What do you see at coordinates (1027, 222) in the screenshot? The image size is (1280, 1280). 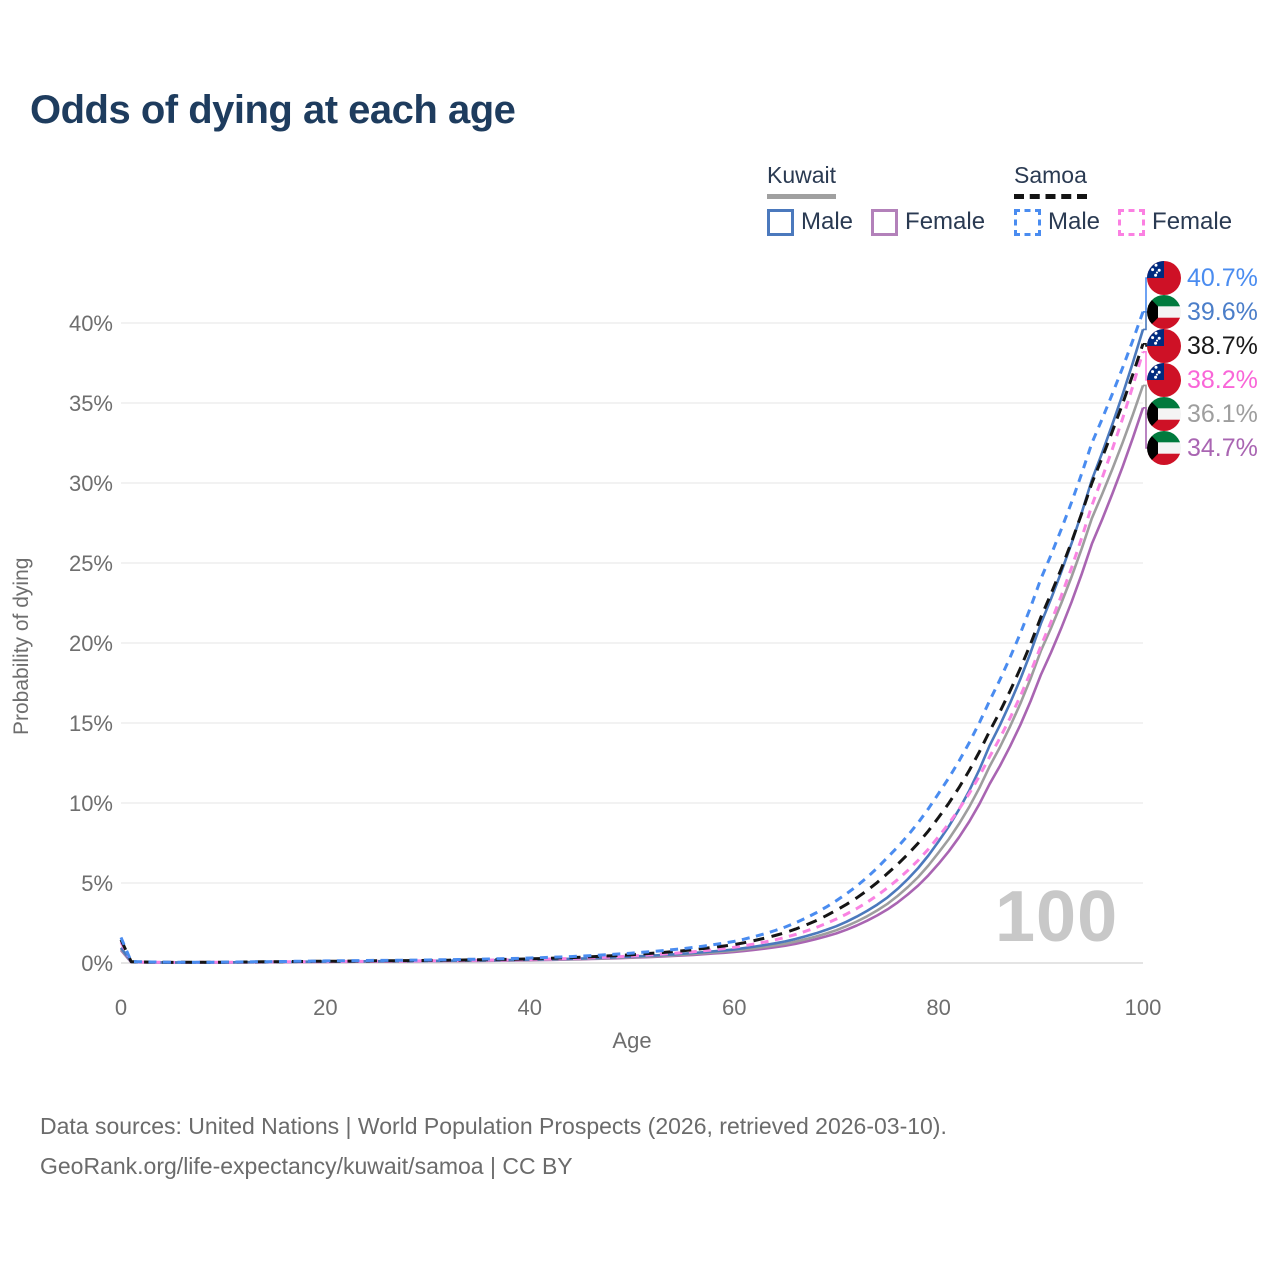 I see `samoa-male-swatch` at bounding box center [1027, 222].